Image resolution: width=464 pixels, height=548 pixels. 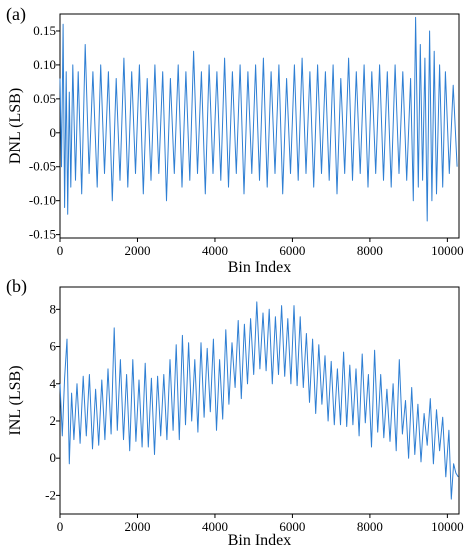 I want to click on panel-label: (b), so click(x=16, y=286).